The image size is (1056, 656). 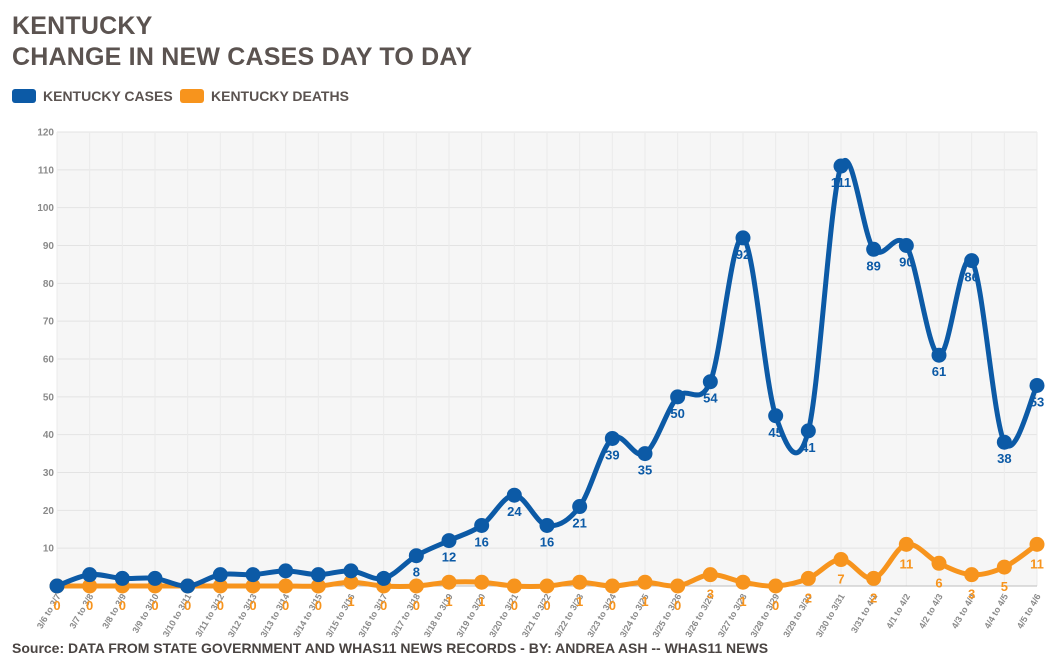 I want to click on legend-item-deaths: KENTUCKY DEATHS, so click(x=264, y=96).